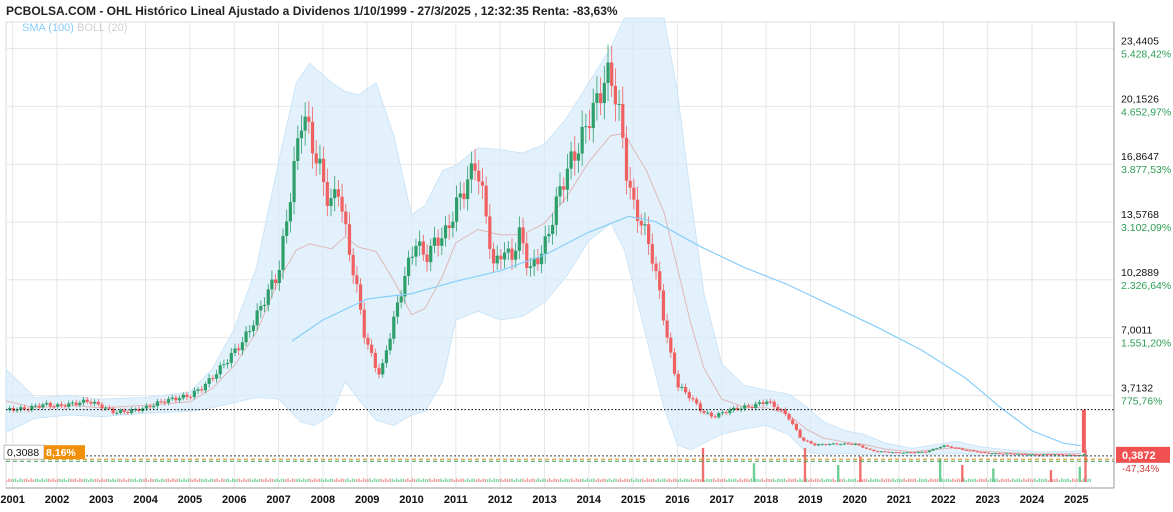 This screenshot has height=512, width=1173. I want to click on x-tick-label: 2001, so click(12, 500).